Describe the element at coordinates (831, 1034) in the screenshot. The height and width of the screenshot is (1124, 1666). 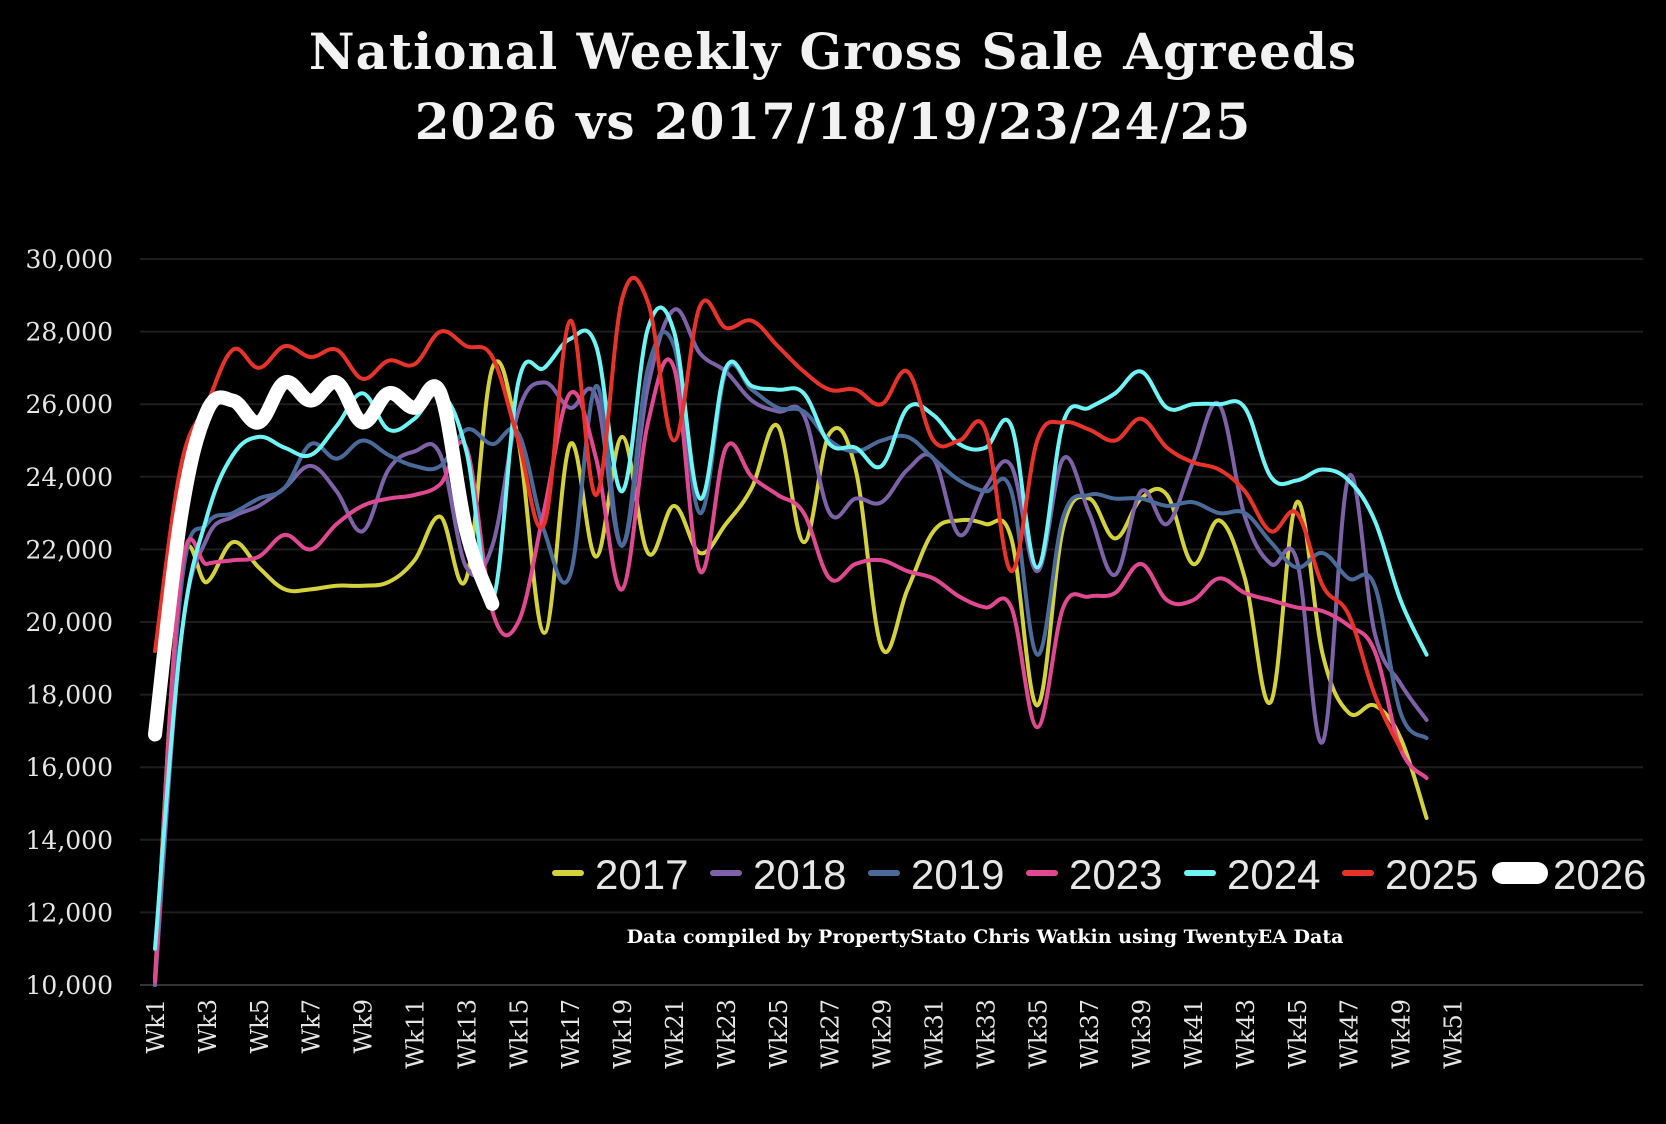
I see `x-tick-label: Wk27` at that location.